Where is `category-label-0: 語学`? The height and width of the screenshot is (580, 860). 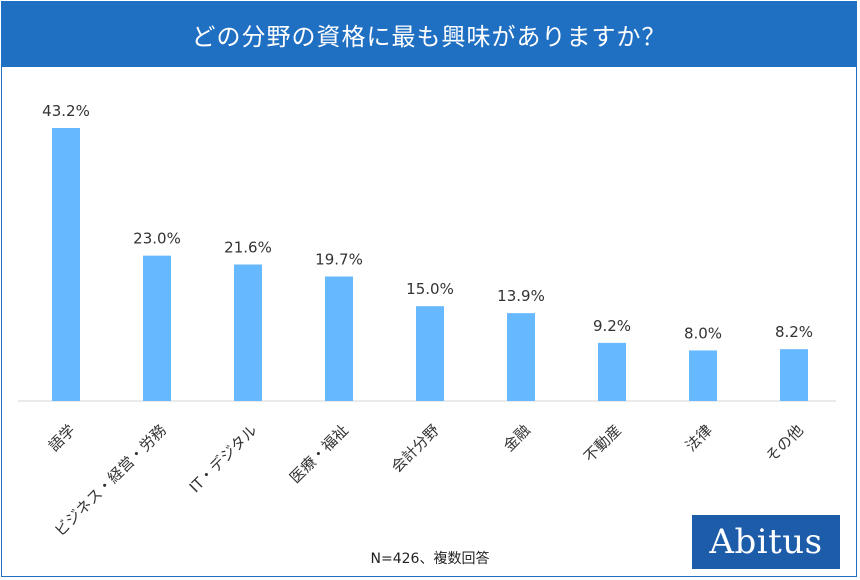
category-label-0: 語学 is located at coordinates (62, 438).